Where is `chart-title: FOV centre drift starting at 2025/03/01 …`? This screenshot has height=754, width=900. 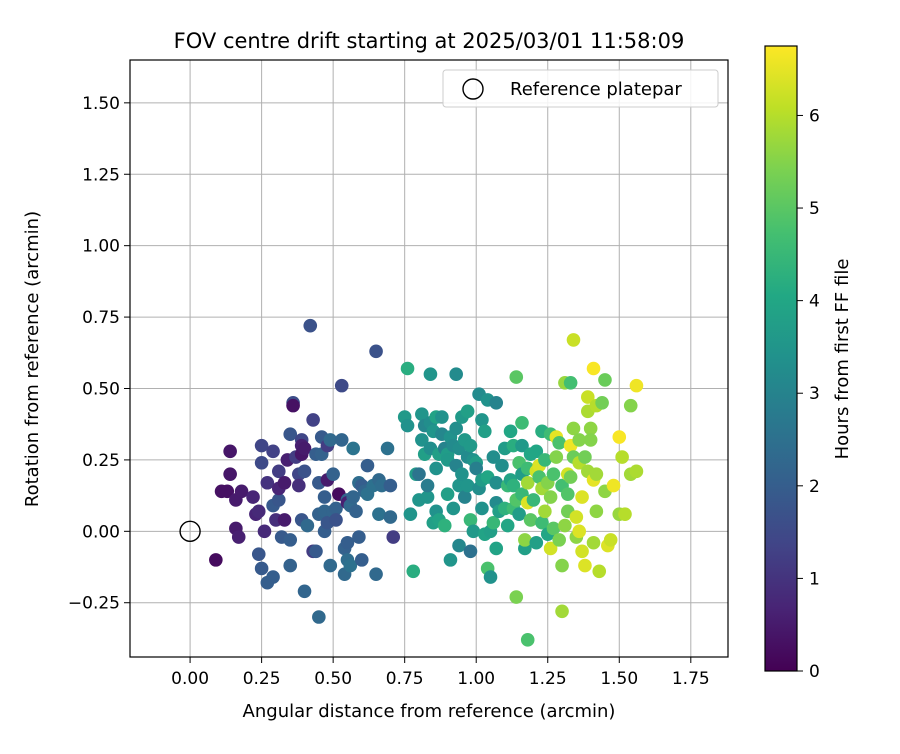
chart-title: FOV centre drift starting at 2025/03/01 … is located at coordinates (429, 41).